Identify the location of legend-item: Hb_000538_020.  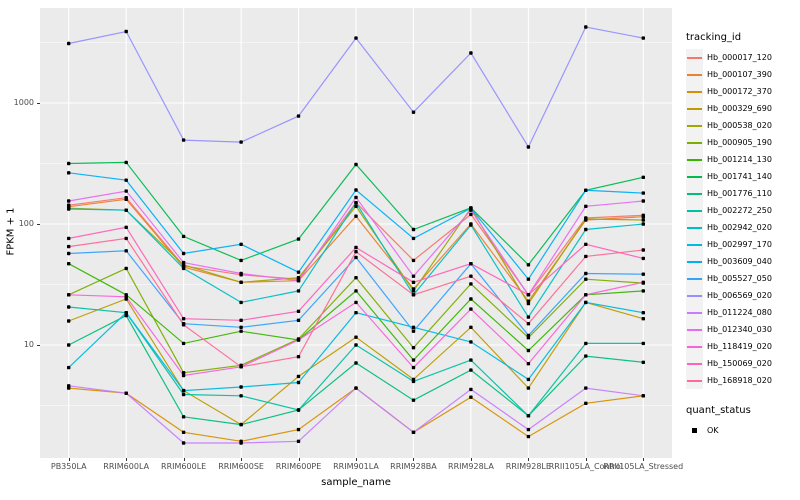
(742, 125).